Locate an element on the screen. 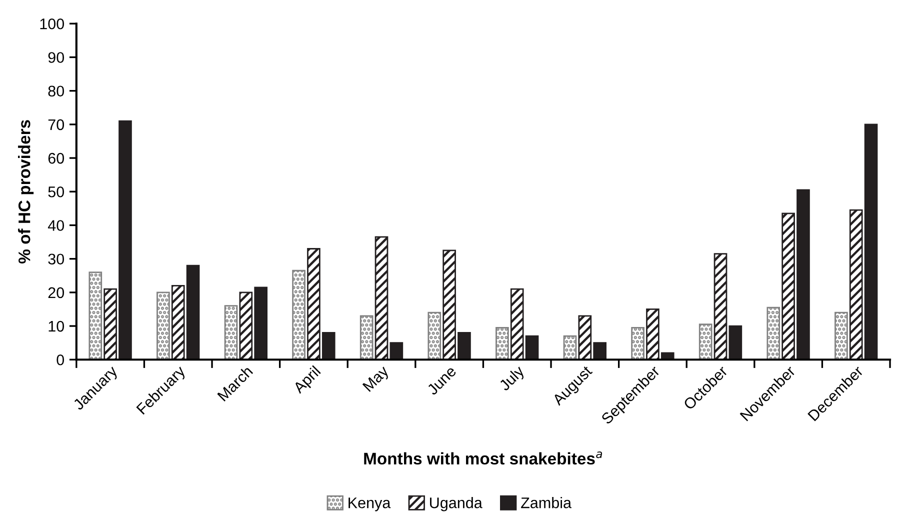  y-tick-label: 100 is located at coordinates (52, 24).